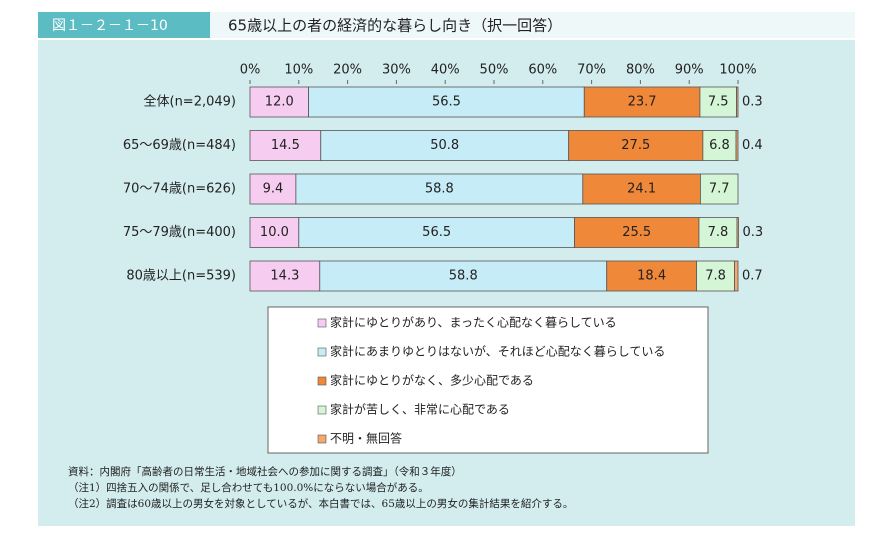  I want to click on x-tick-label: 40%, so click(445, 70).